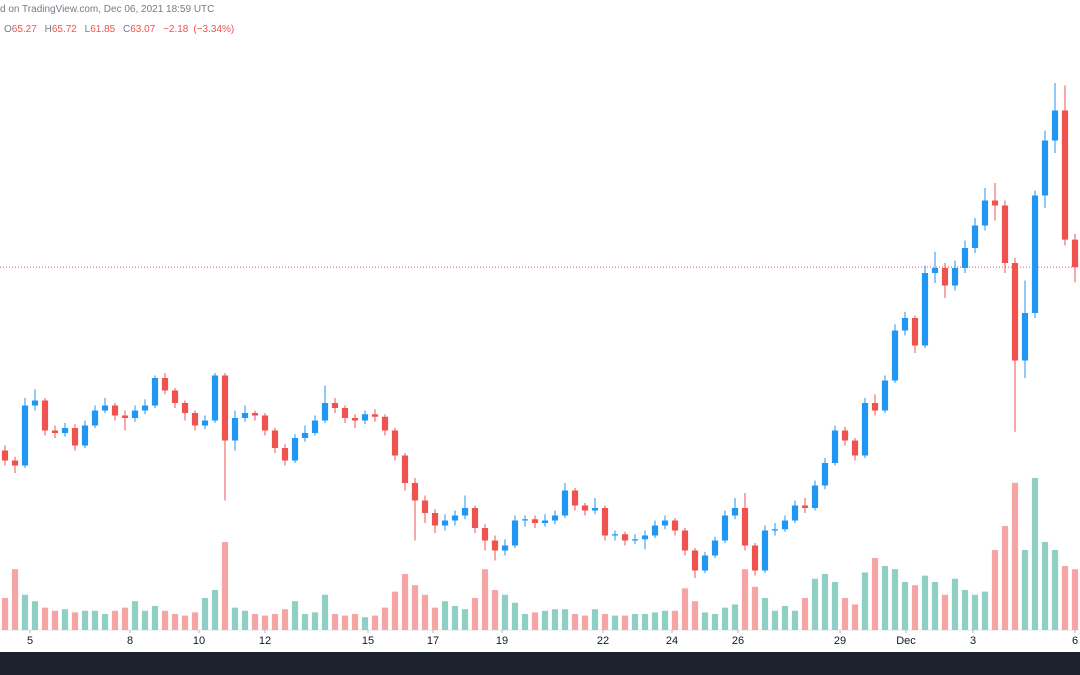 The height and width of the screenshot is (675, 1080). I want to click on ohlc-letter: H, so click(48, 29).